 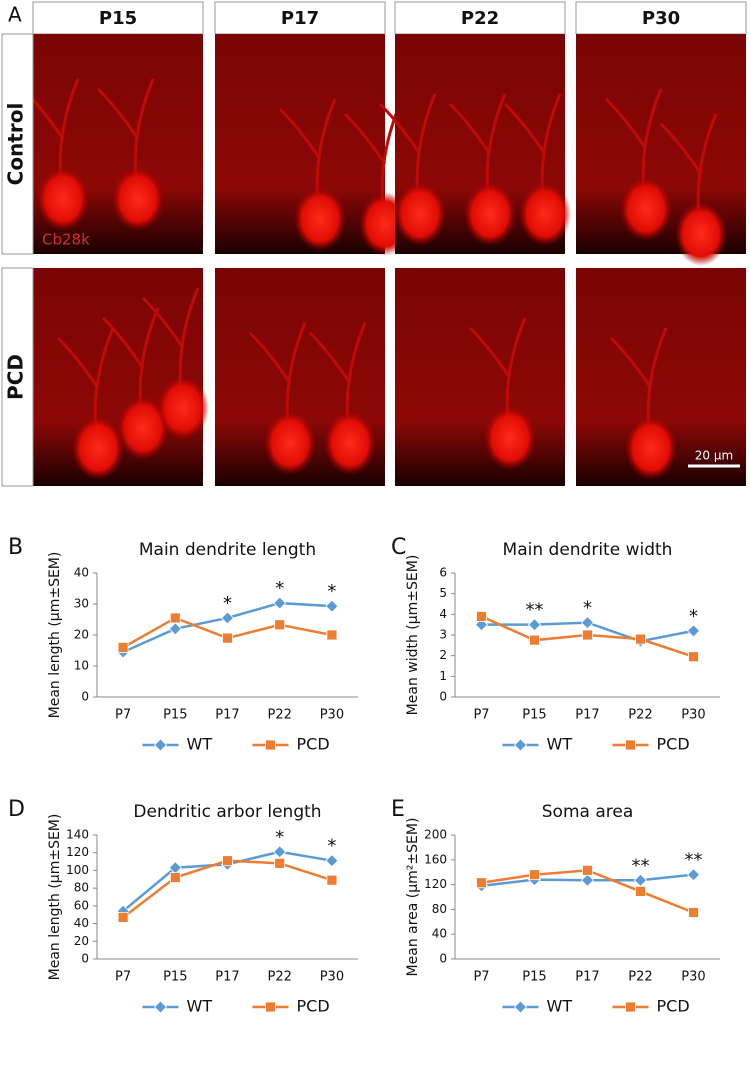 I want to click on panel-label: C, so click(x=398, y=547).